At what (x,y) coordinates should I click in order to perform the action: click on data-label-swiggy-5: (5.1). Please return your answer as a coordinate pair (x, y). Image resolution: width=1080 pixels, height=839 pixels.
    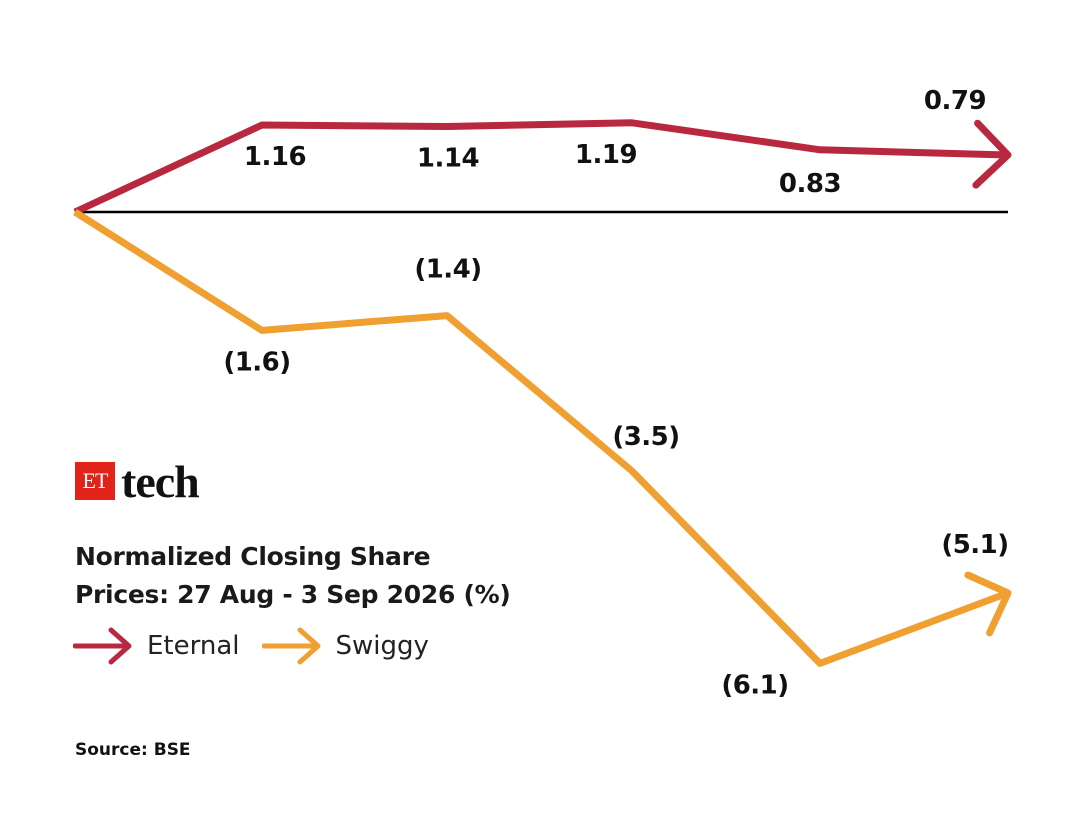
    Looking at the image, I should click on (974, 545).